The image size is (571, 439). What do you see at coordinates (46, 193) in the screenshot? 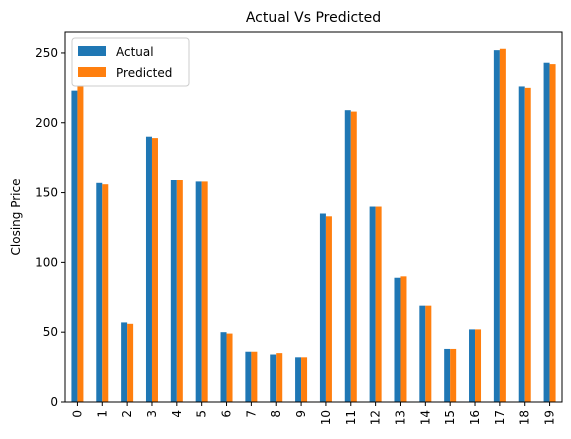
I see `y-tick-label-150: 150` at bounding box center [46, 193].